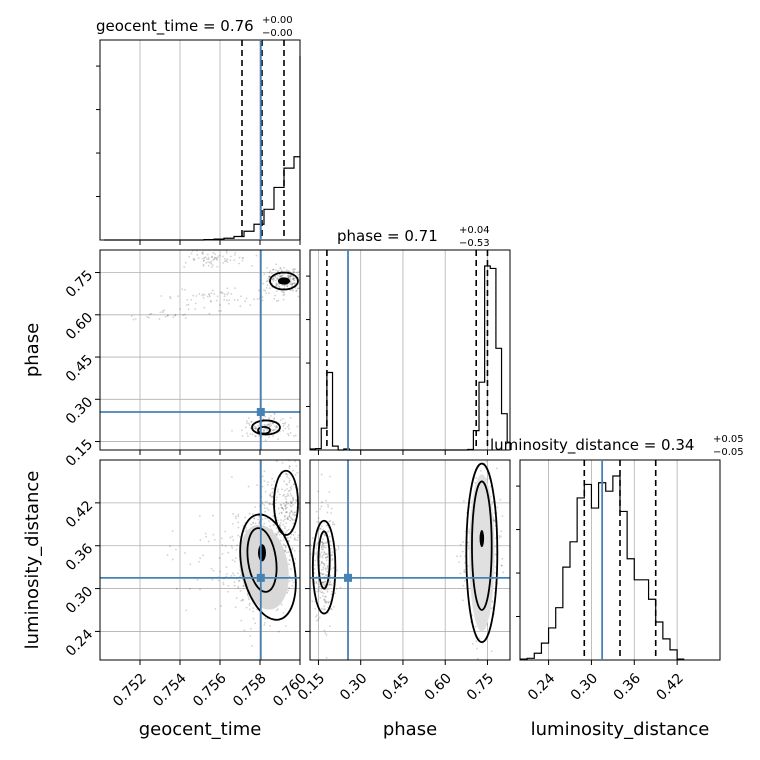 Image resolution: width=760 pixels, height=760 pixels. What do you see at coordinates (474, 230) in the screenshot?
I see `phase-title-sup: +0.04` at bounding box center [474, 230].